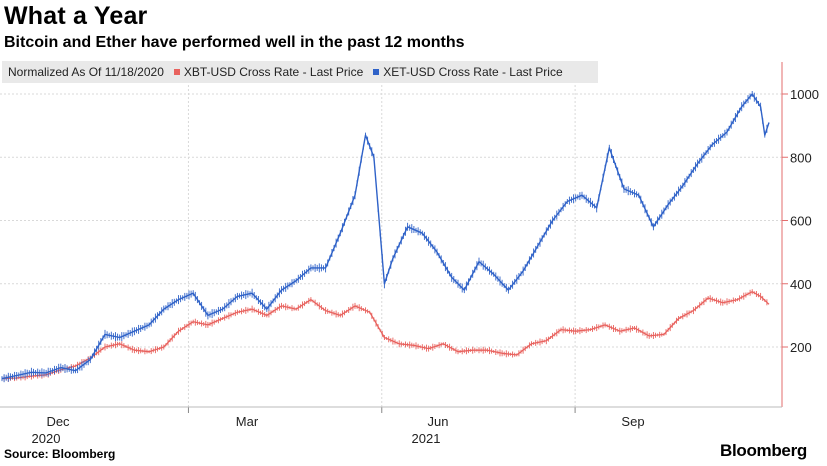  Describe the element at coordinates (273, 72) in the screenshot. I see `legend-label-xbt: XBT-USD Cross Rate - Last Price` at that location.